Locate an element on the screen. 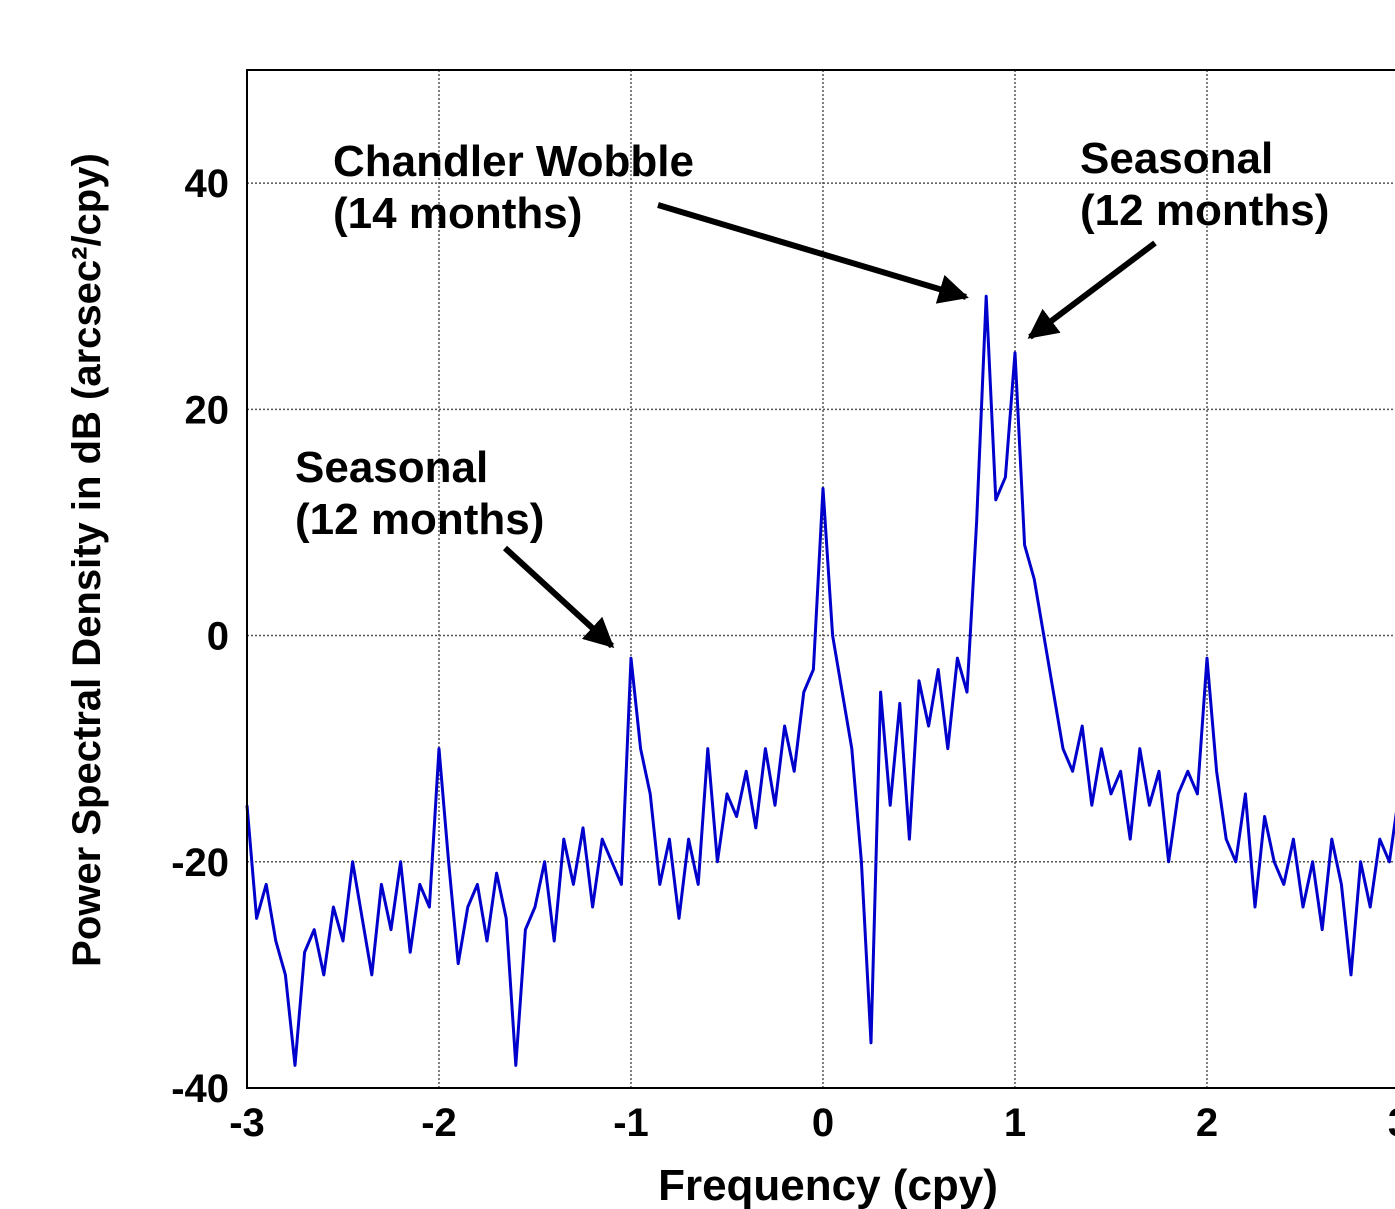 The height and width of the screenshot is (1209, 1395). x-tick-label: 2 is located at coordinates (1207, 1123).